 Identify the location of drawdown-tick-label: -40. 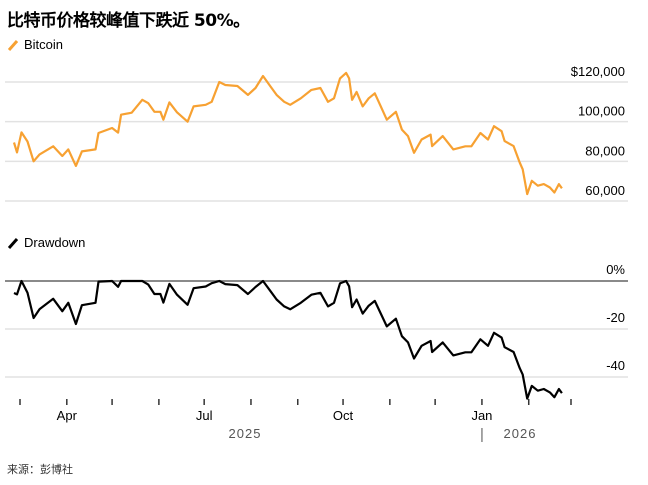
(615, 365).